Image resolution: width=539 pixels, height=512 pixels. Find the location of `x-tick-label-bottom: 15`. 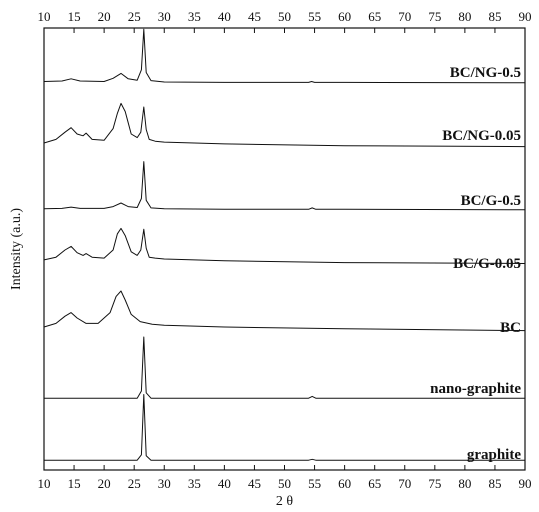

x-tick-label-bottom: 15 is located at coordinates (74, 483).